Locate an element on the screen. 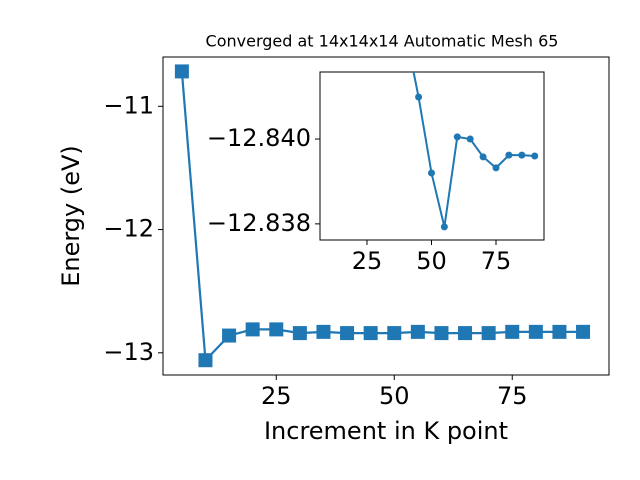 This screenshot has width=640, height=480. y-tick-label: −12.840 is located at coordinates (259, 138).